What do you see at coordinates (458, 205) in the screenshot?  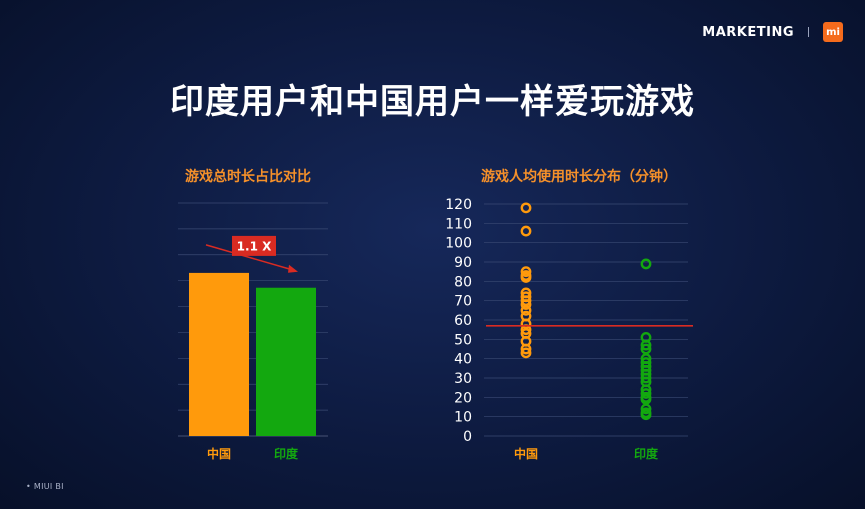 I see `y-tick-label: 120` at bounding box center [458, 205].